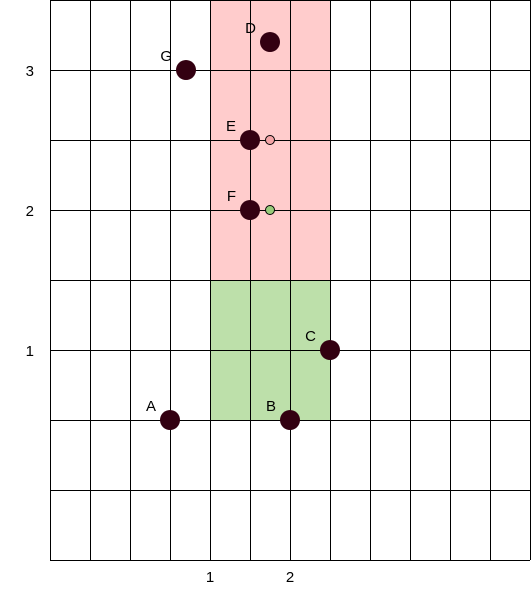  I want to click on y-tick-label: 2, so click(30, 211).